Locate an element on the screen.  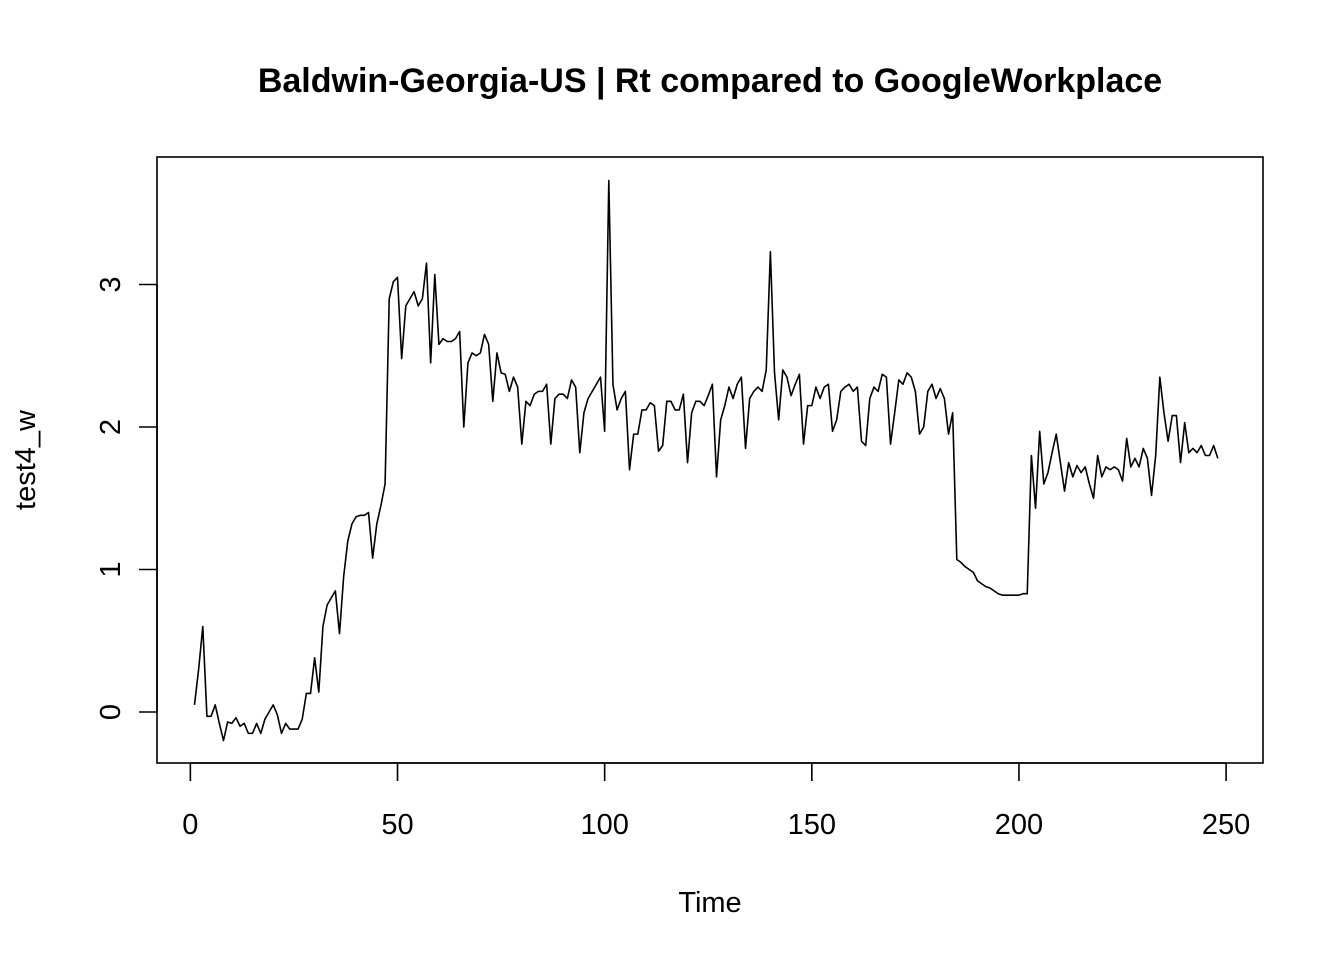
x-axis: 0 50 100 150 200 250 is located at coordinates (716, 801).